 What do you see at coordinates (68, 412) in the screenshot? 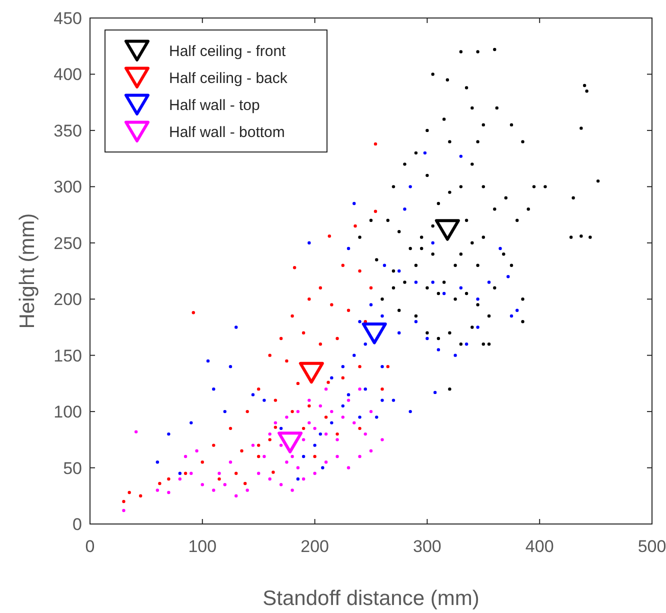
I see `y-tick-label: 100` at bounding box center [68, 412].